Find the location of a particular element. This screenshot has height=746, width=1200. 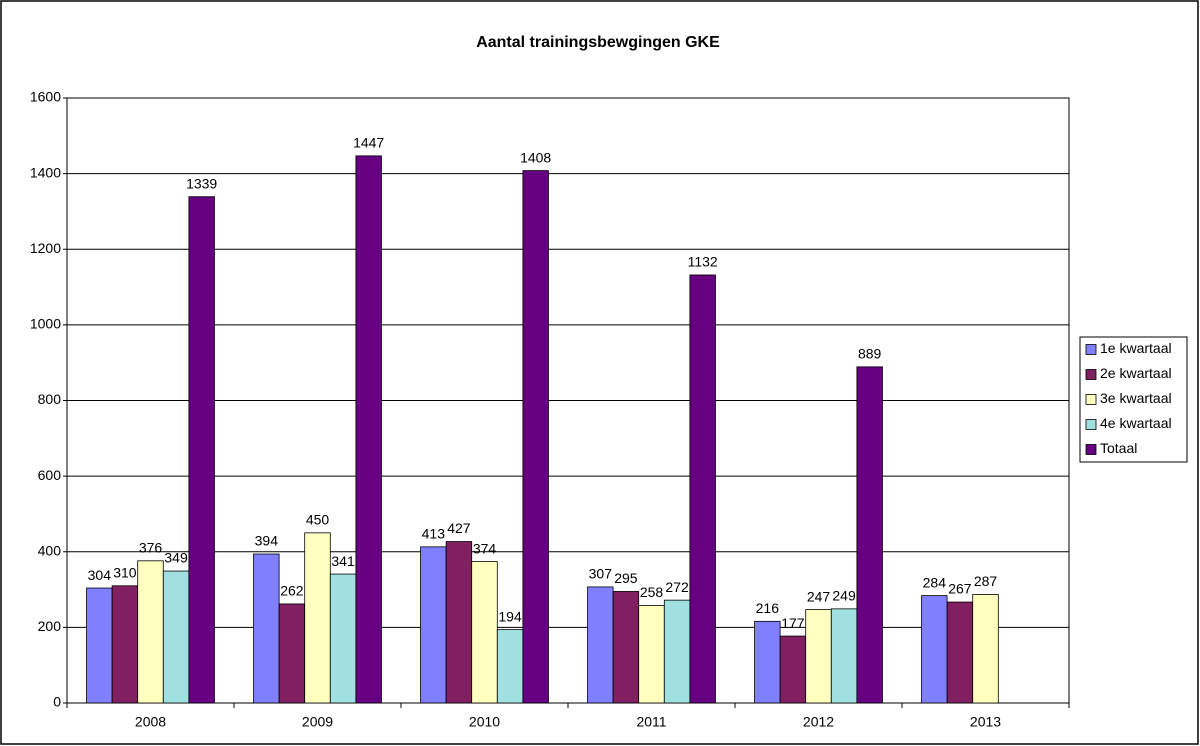

data-label: 310 is located at coordinates (125, 572).